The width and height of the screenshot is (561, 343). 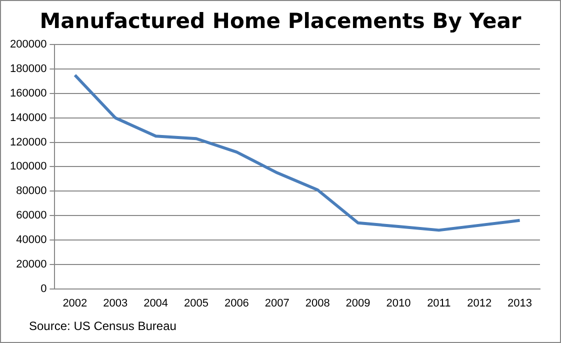 What do you see at coordinates (28, 166) in the screenshot?
I see `y-tick-label: 100000` at bounding box center [28, 166].